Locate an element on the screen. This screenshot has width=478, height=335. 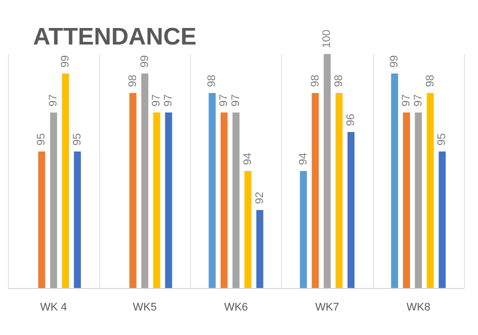
data-label: 92 is located at coordinates (260, 198).